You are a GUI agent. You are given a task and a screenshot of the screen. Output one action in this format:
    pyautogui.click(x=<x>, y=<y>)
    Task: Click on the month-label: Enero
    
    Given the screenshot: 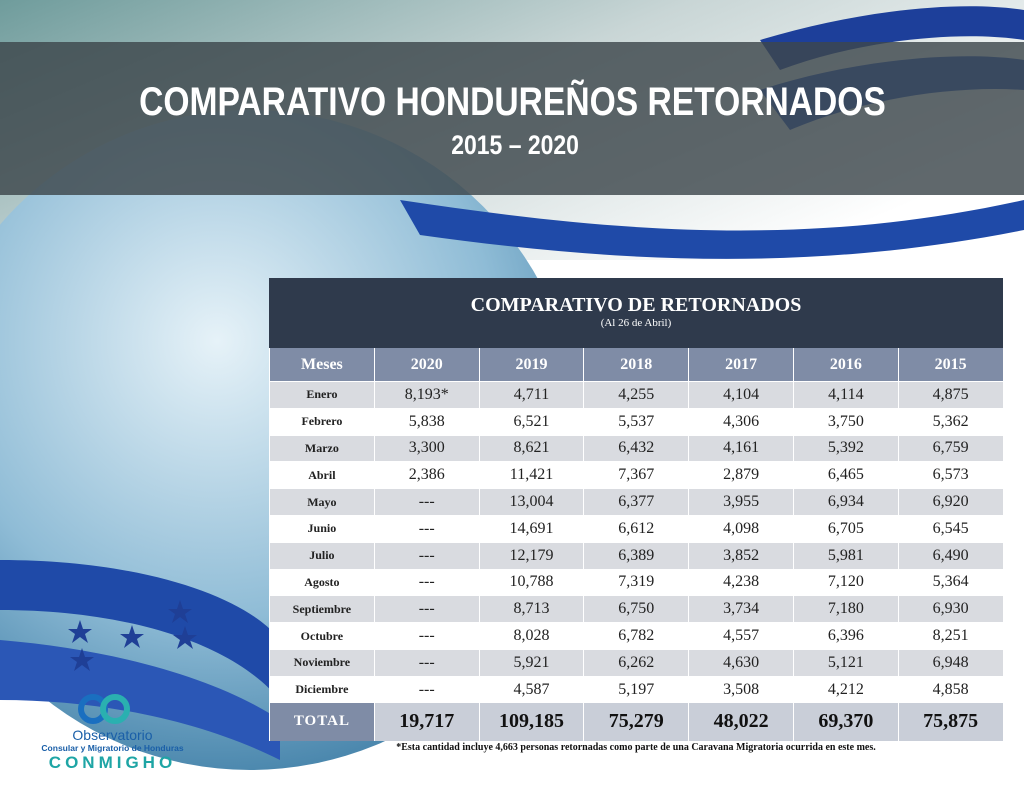 What is the action you would take?
    pyautogui.click(x=321, y=395)
    